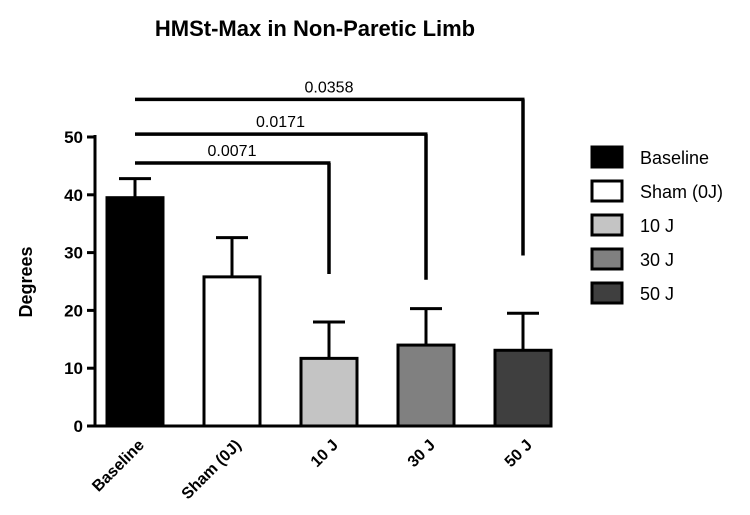 This screenshot has height=515, width=750. Describe the element at coordinates (232, 351) in the screenshot. I see `bar-sham-0j` at that location.